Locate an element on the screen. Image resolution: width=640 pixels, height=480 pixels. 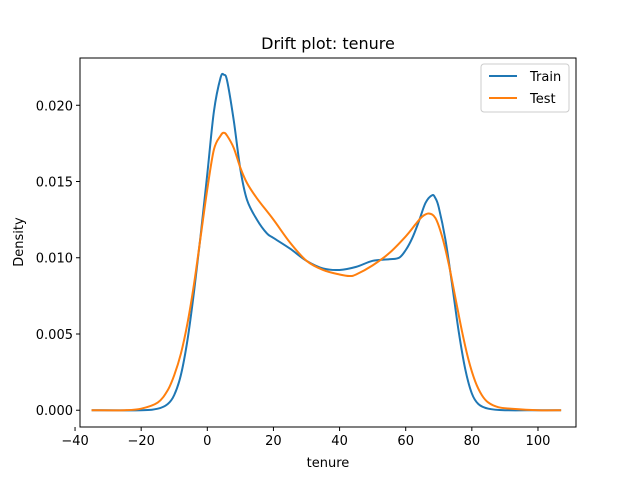
x-tick-label: 80 is located at coordinates (472, 441).